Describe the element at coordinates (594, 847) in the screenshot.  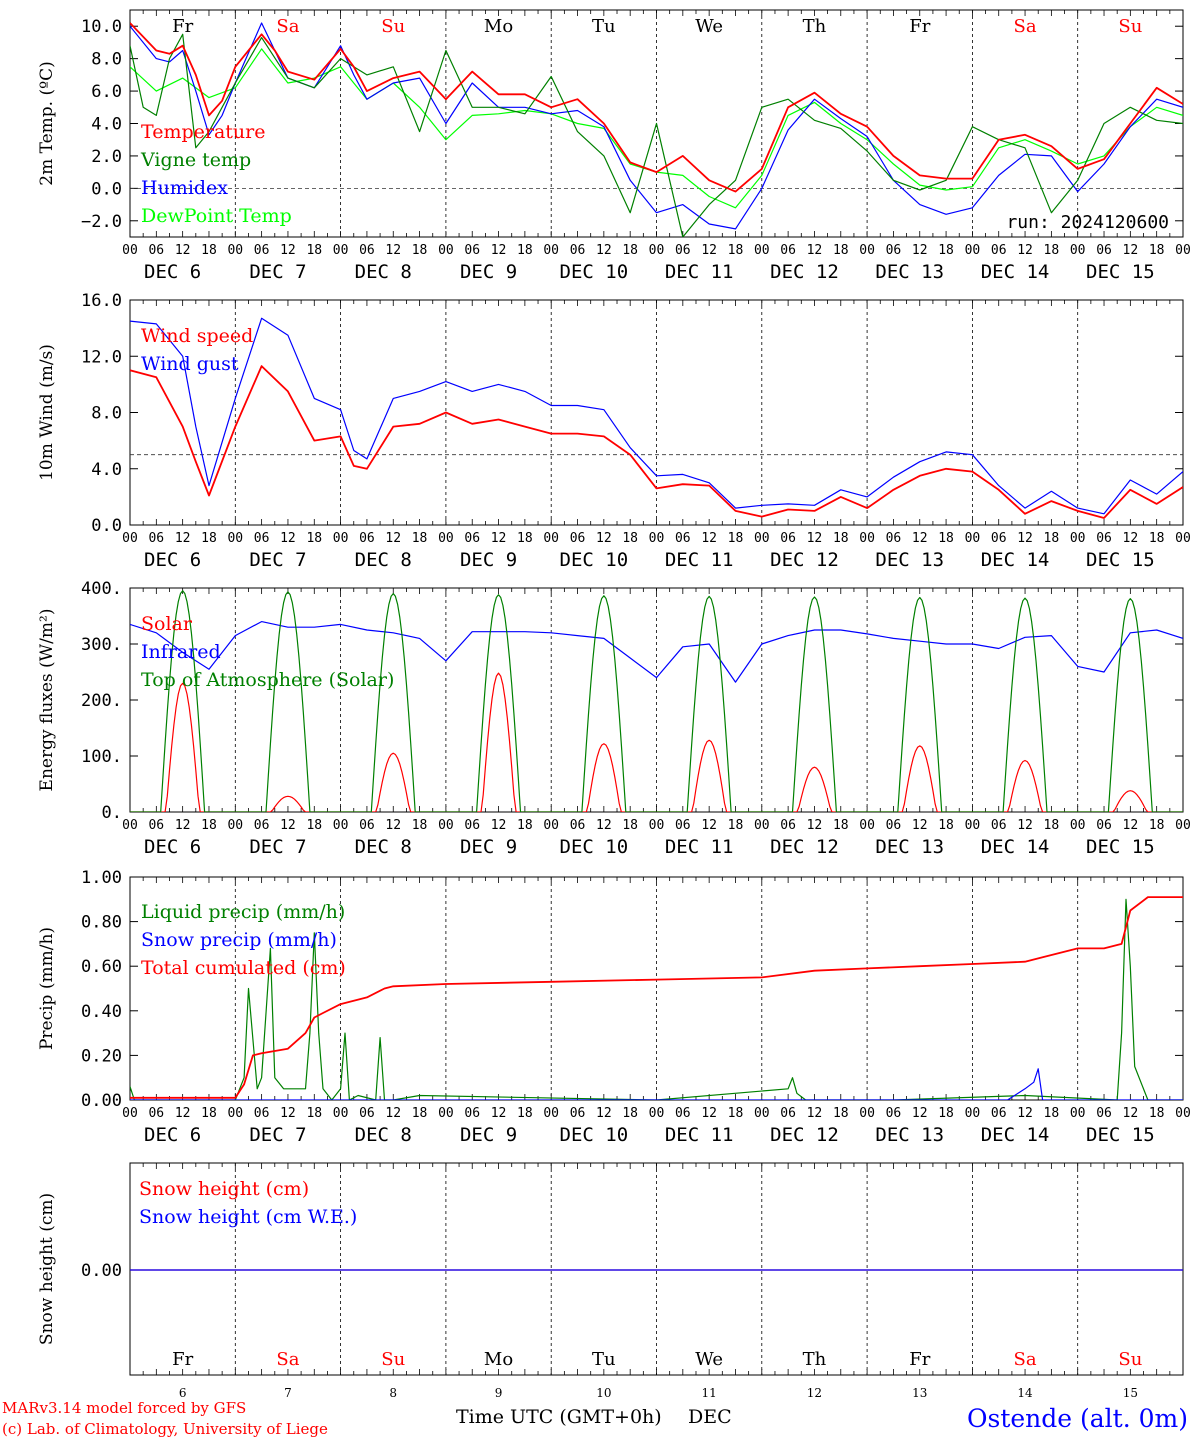
I see `date-label: DEC 10` at that location.